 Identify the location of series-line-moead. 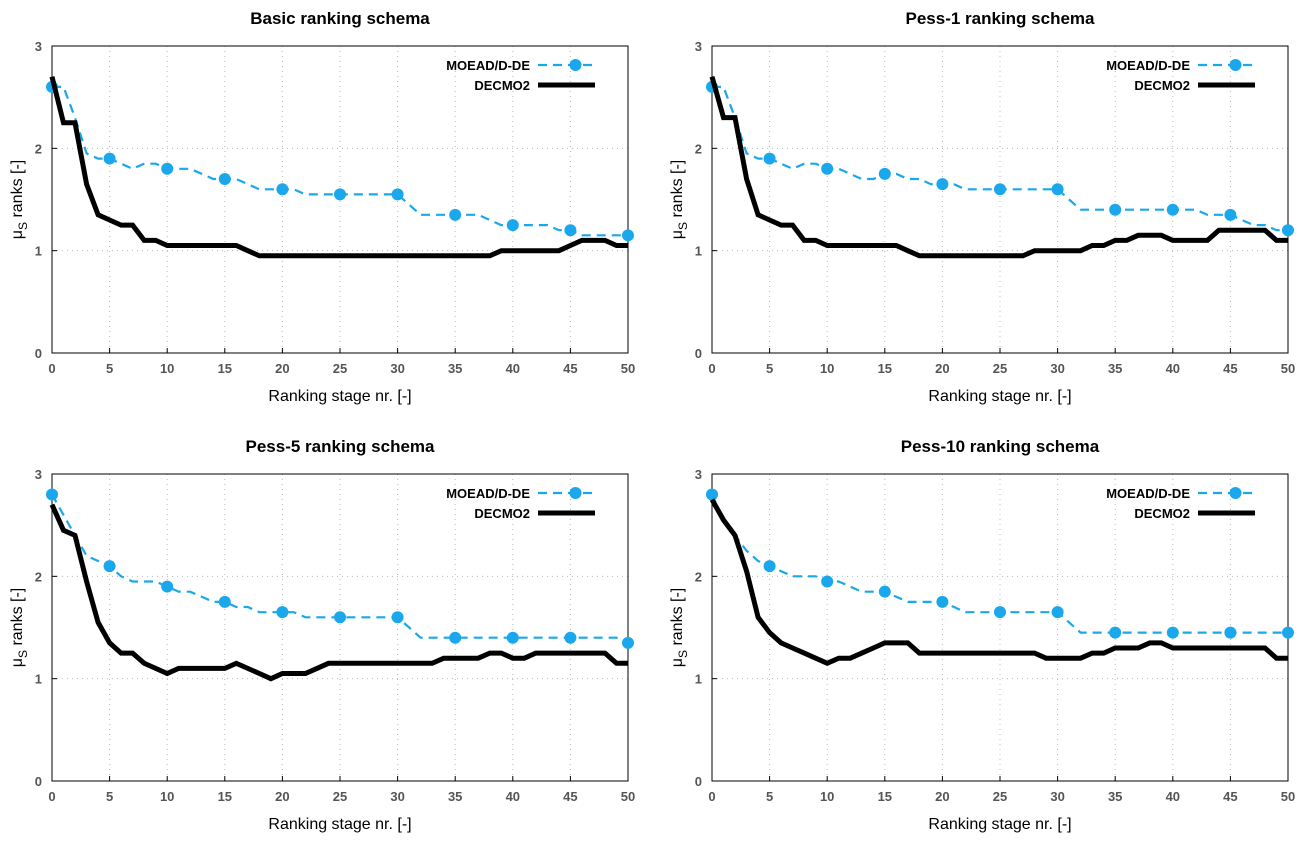
(1000, 158).